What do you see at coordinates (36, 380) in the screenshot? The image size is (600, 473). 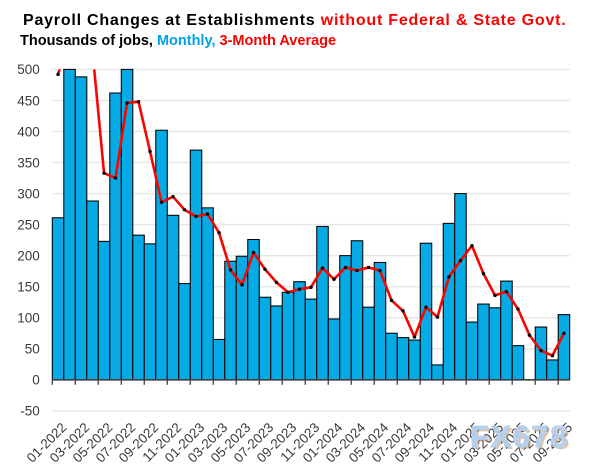 I see `svg-text: 0` at bounding box center [36, 380].